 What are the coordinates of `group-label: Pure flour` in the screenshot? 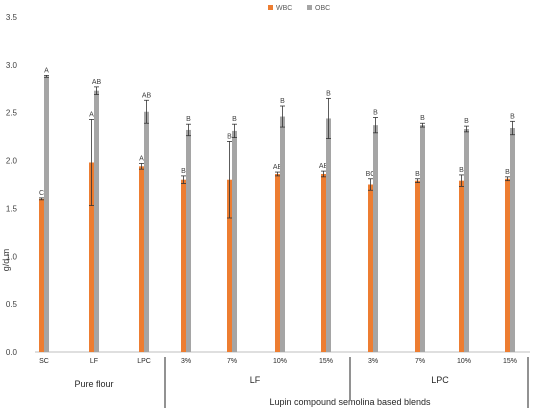 It's located at (93, 384).